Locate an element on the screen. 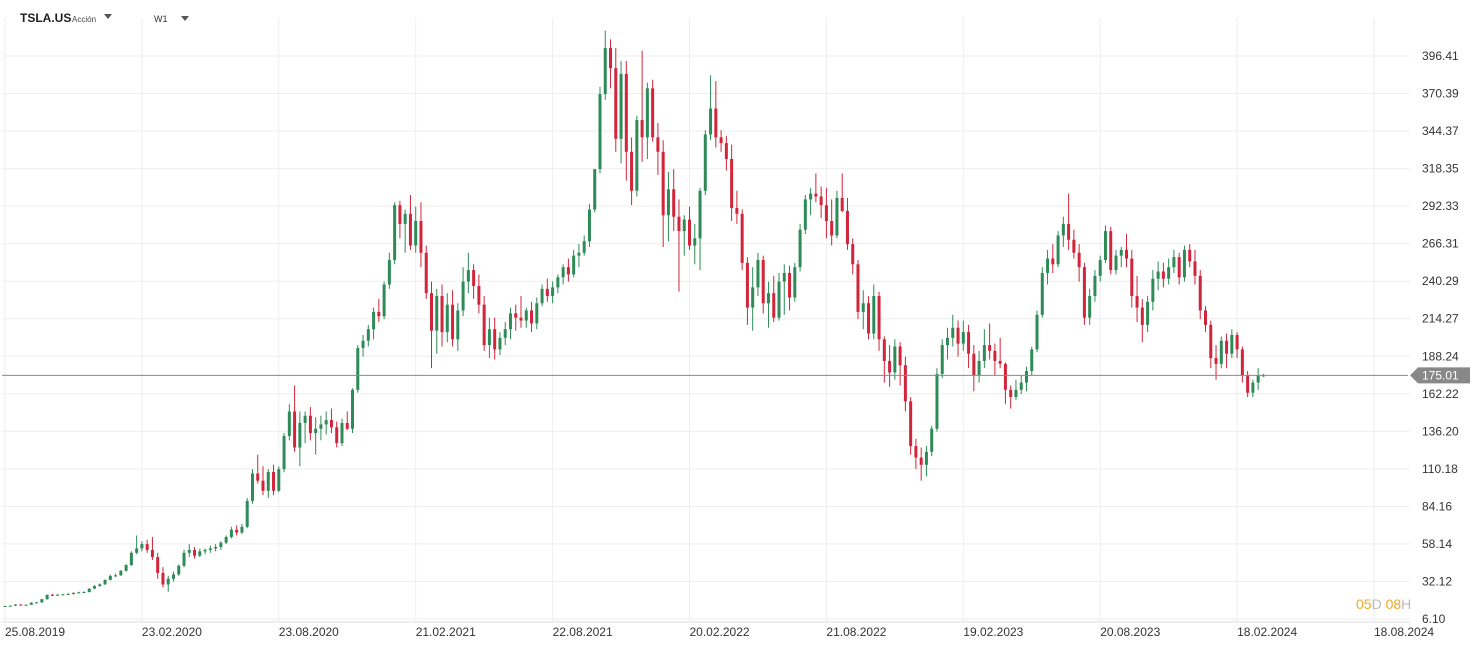 This screenshot has width=1482, height=649. y-tick-label: 84.16 is located at coordinates (1437, 506).